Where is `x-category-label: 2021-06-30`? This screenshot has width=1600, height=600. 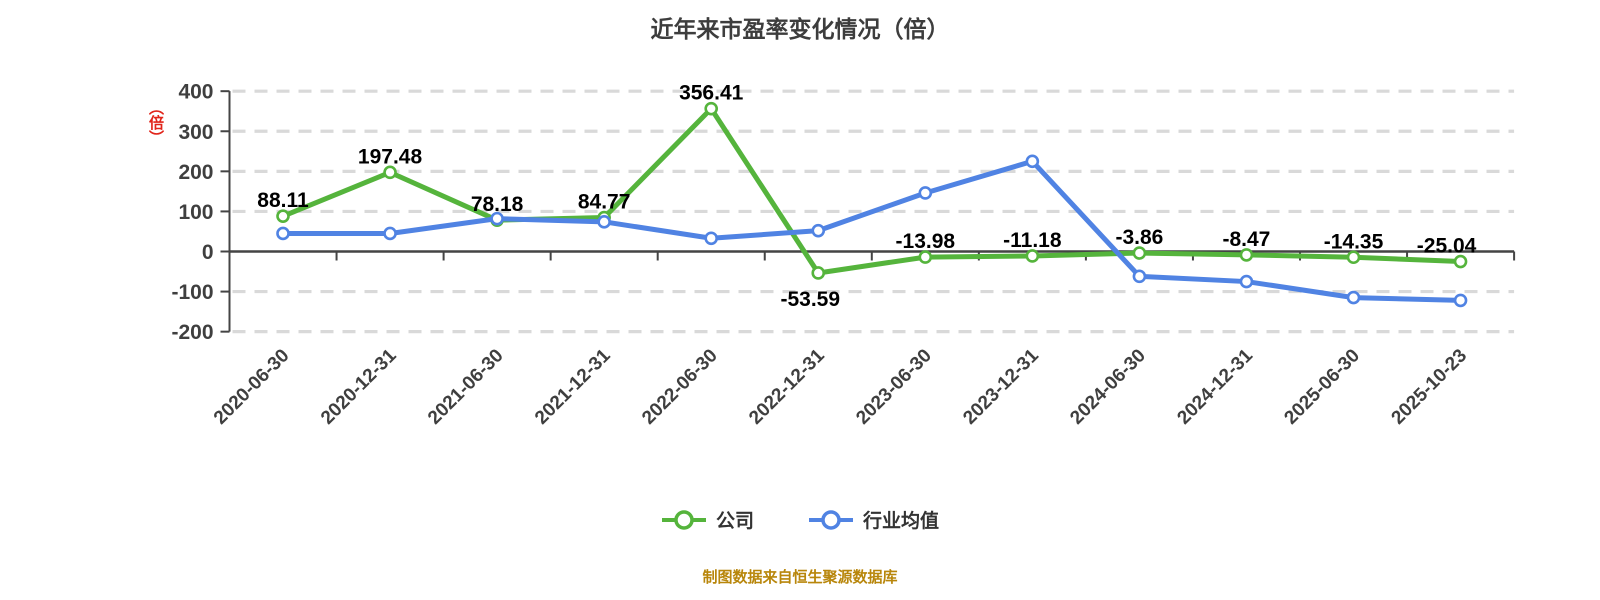
x-category-label: 2021-06-30 is located at coordinates (466, 387).